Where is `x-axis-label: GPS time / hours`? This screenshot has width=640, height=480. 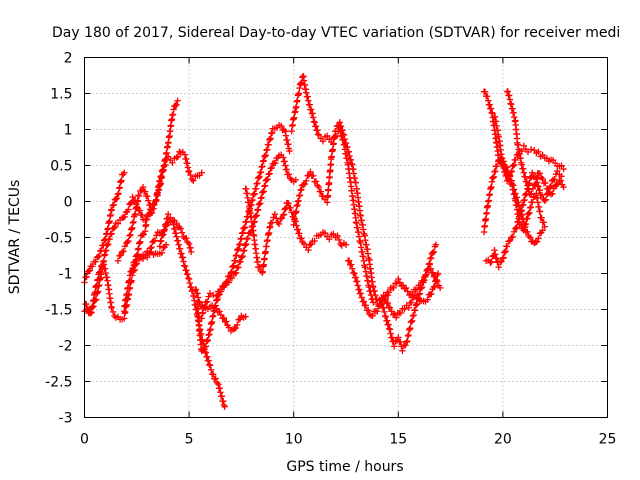 x-axis-label: GPS time / hours is located at coordinates (344, 467).